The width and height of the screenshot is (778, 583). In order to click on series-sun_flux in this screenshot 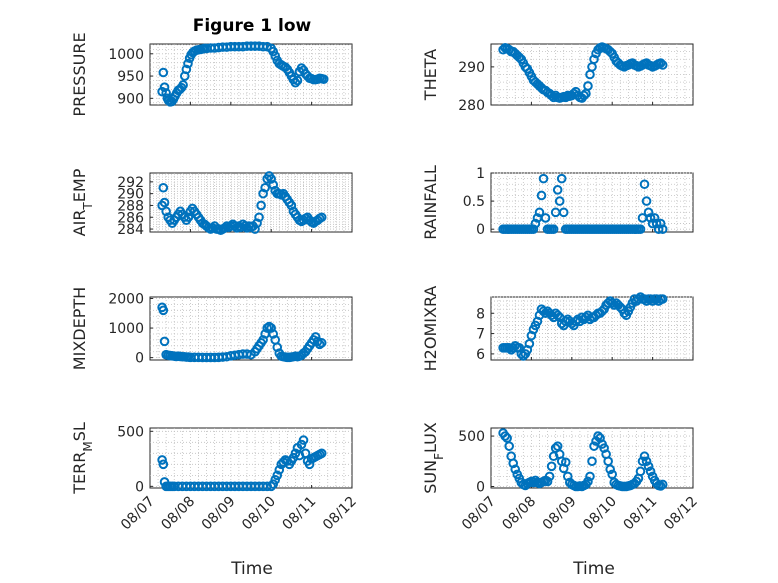, I will do `click(583, 460)`.